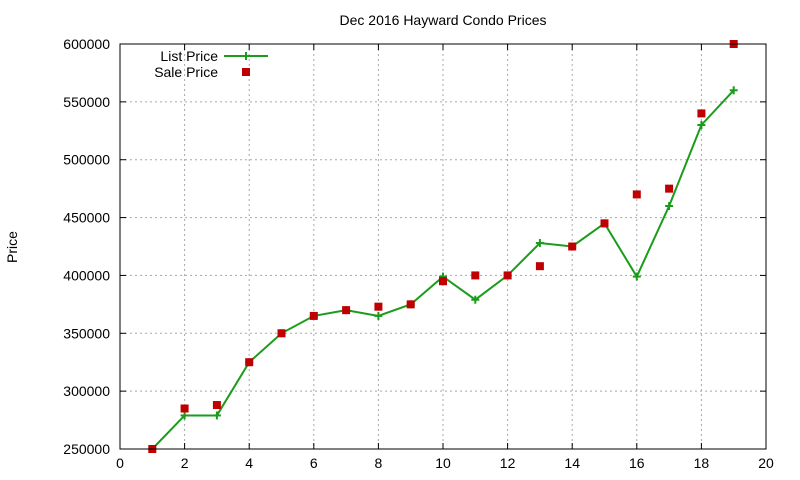 This screenshot has width=800, height=480. What do you see at coordinates (314, 463) in the screenshot?
I see `x-tick-label: 6` at bounding box center [314, 463].